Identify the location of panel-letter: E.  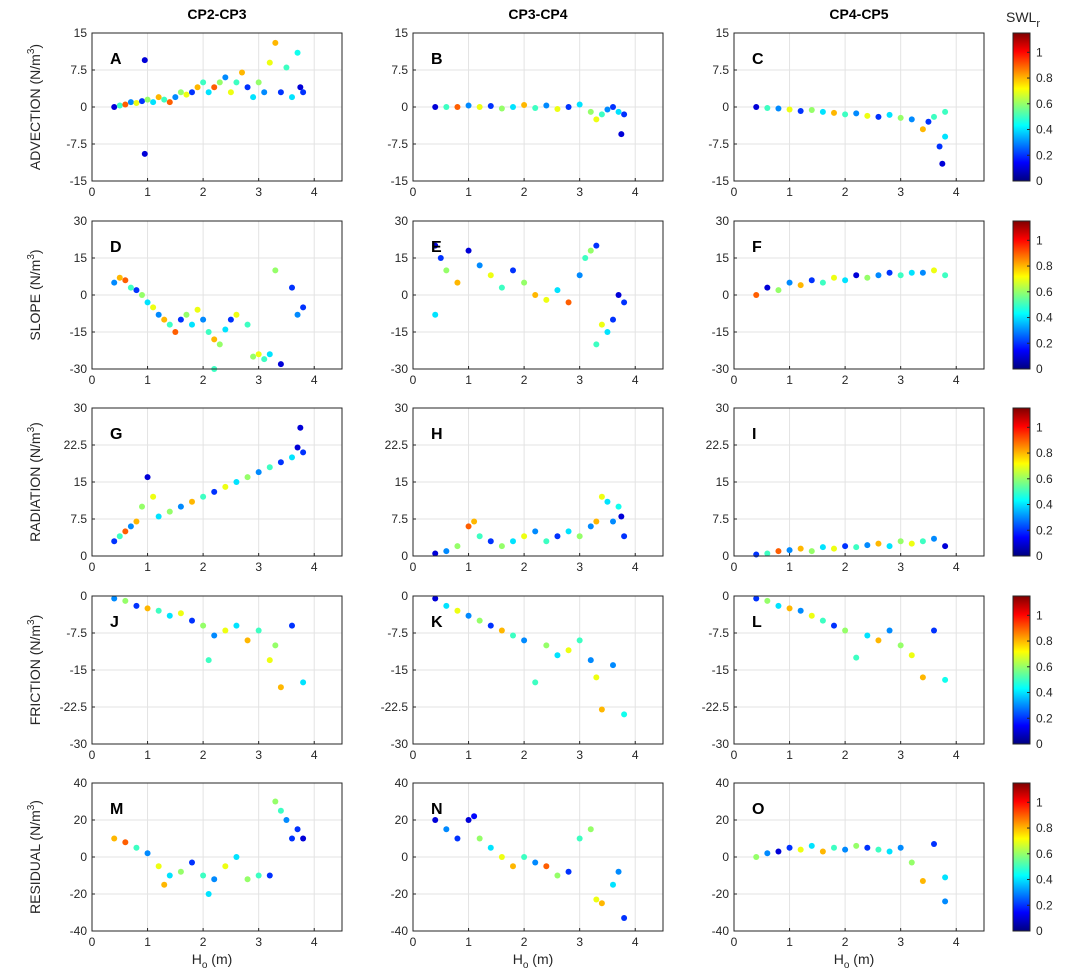
(436, 247).